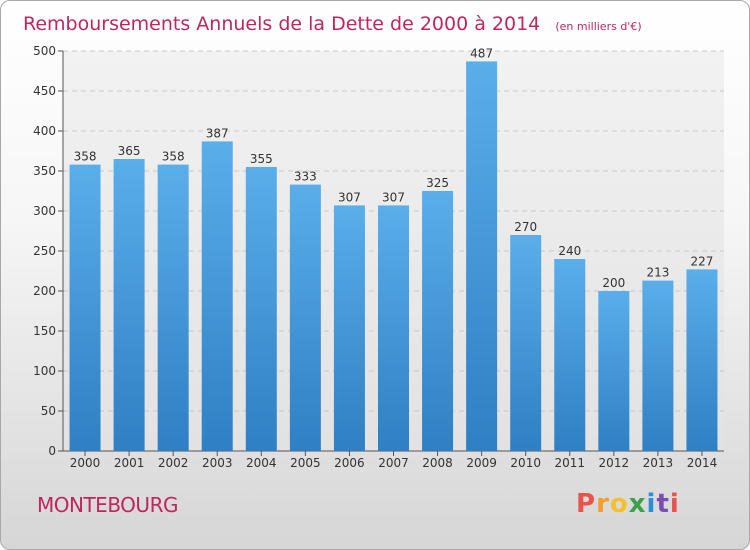 This screenshot has width=750, height=550. I want to click on y-tick-label: 350, so click(44, 171).